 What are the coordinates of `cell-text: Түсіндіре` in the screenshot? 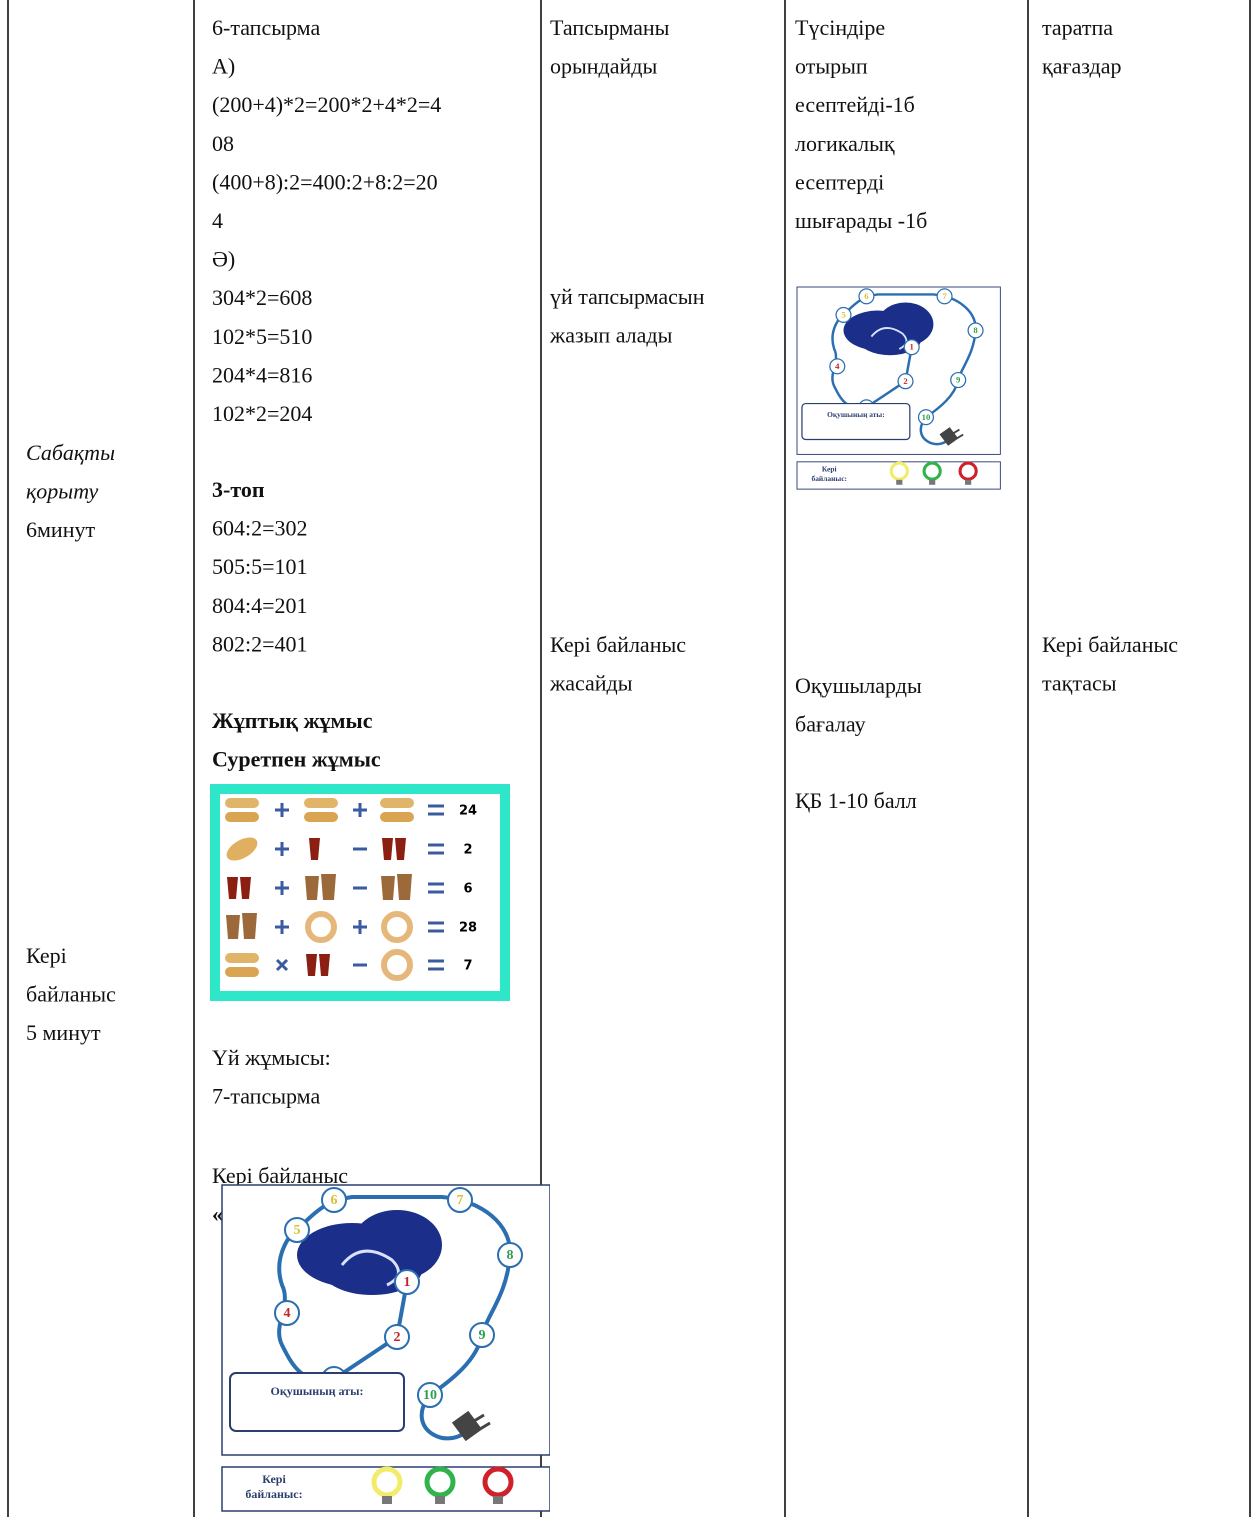 It's located at (840, 27).